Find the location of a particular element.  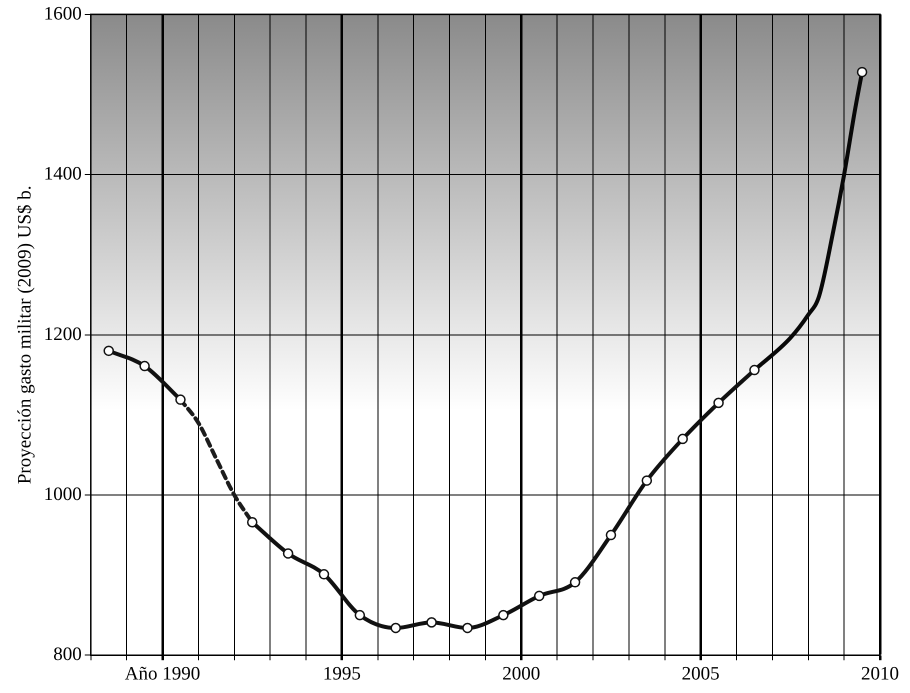

x-tick-label: 2000 is located at coordinates (521, 674).